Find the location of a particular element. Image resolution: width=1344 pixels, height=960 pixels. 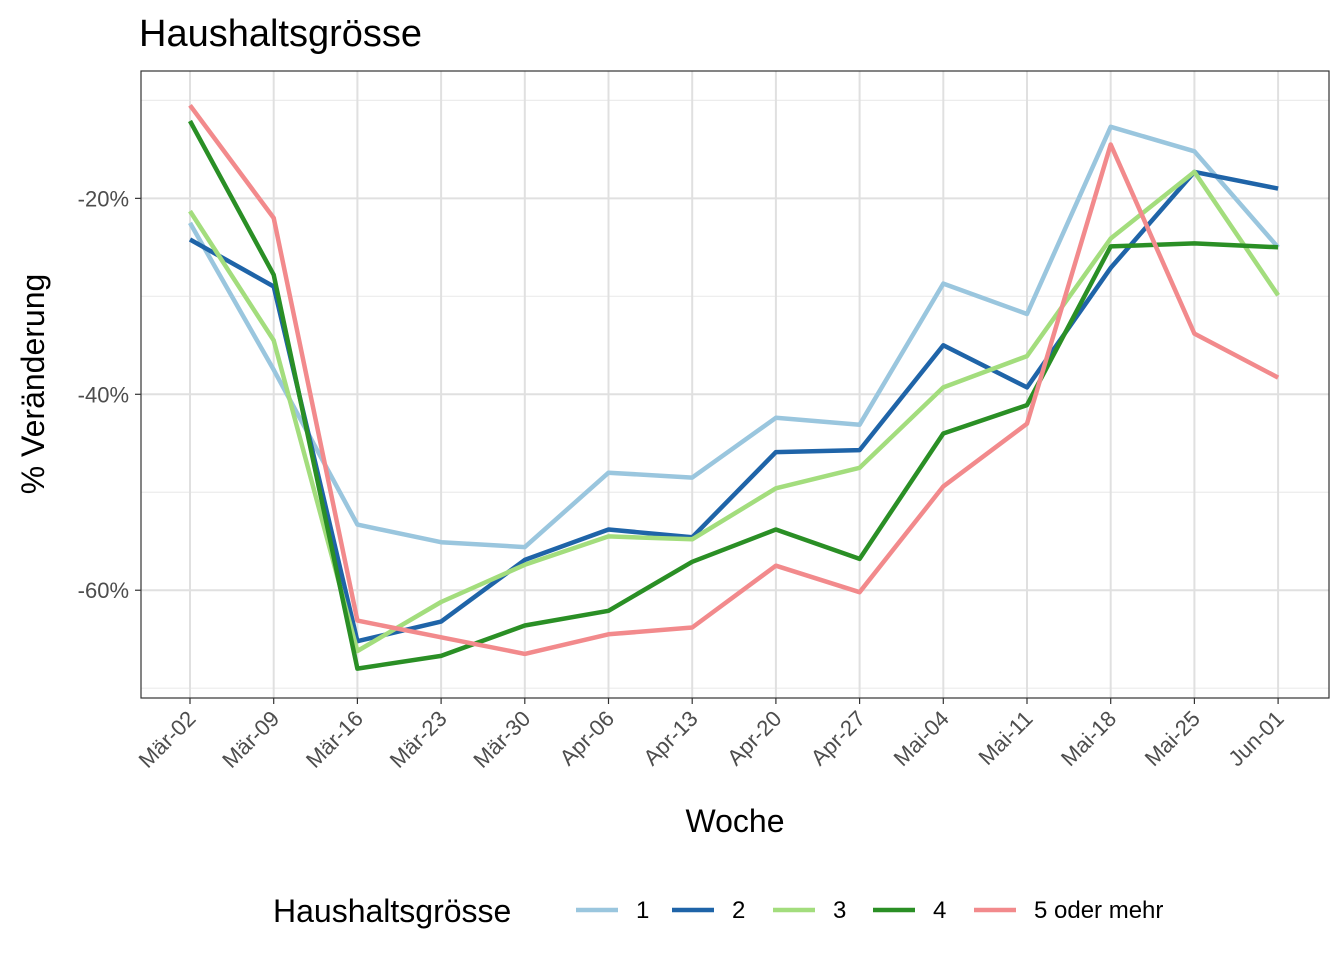

x-tick-label: Mai-18 is located at coordinates (1088, 738).